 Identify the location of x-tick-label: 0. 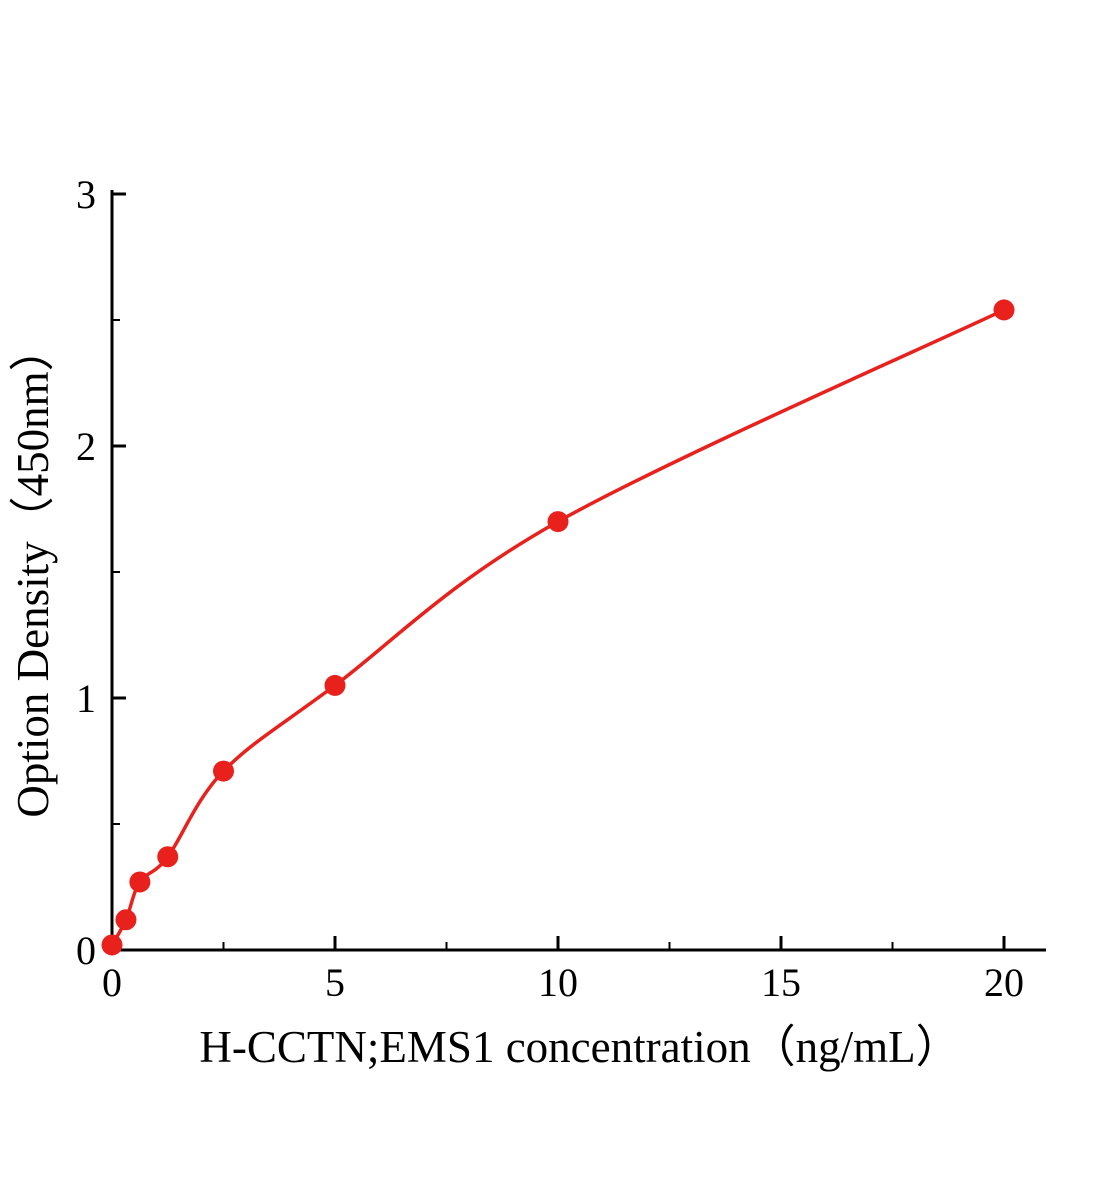
(112, 982).